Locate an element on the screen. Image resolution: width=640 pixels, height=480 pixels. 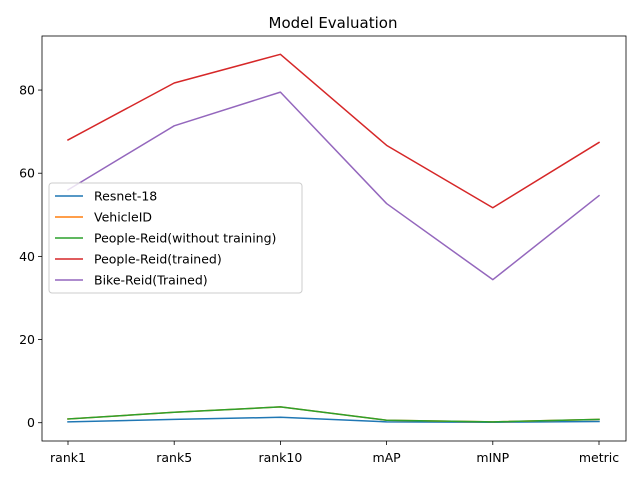
legend-entry-4: Bike-Reid(Trained) is located at coordinates (151, 280).